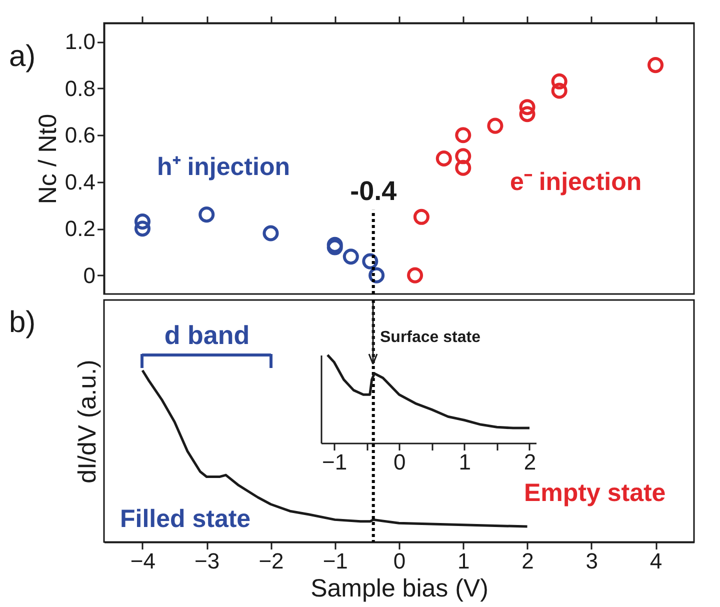  What do you see at coordinates (592, 561) in the screenshot?
I see `x-tick-label: 3` at bounding box center [592, 561].